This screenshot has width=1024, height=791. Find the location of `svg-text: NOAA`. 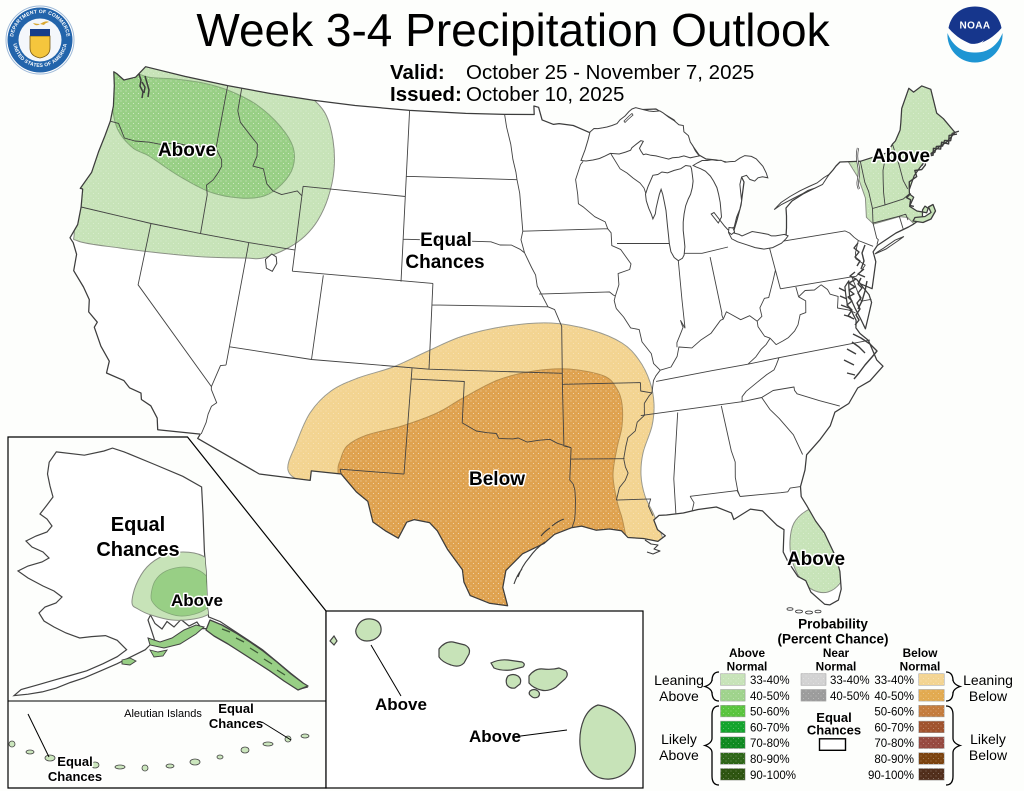

svg-text: NOAA is located at coordinates (974, 26).